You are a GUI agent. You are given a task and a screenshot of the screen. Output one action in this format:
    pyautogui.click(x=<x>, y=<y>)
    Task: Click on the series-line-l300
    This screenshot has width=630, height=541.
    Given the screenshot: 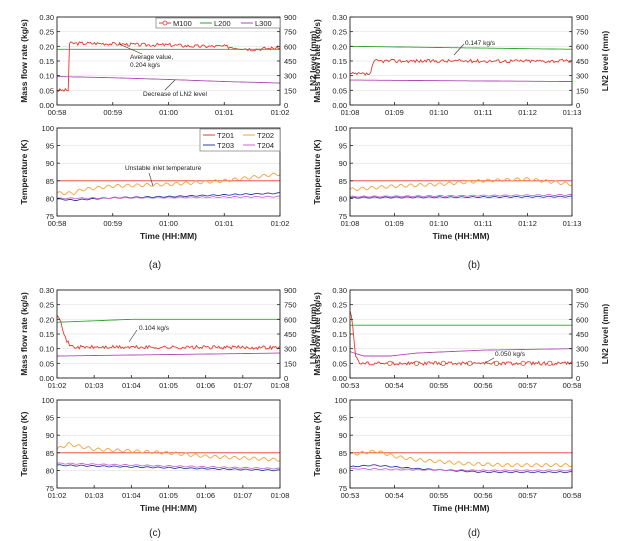 What is the action you would take?
    pyautogui.click(x=168, y=80)
    